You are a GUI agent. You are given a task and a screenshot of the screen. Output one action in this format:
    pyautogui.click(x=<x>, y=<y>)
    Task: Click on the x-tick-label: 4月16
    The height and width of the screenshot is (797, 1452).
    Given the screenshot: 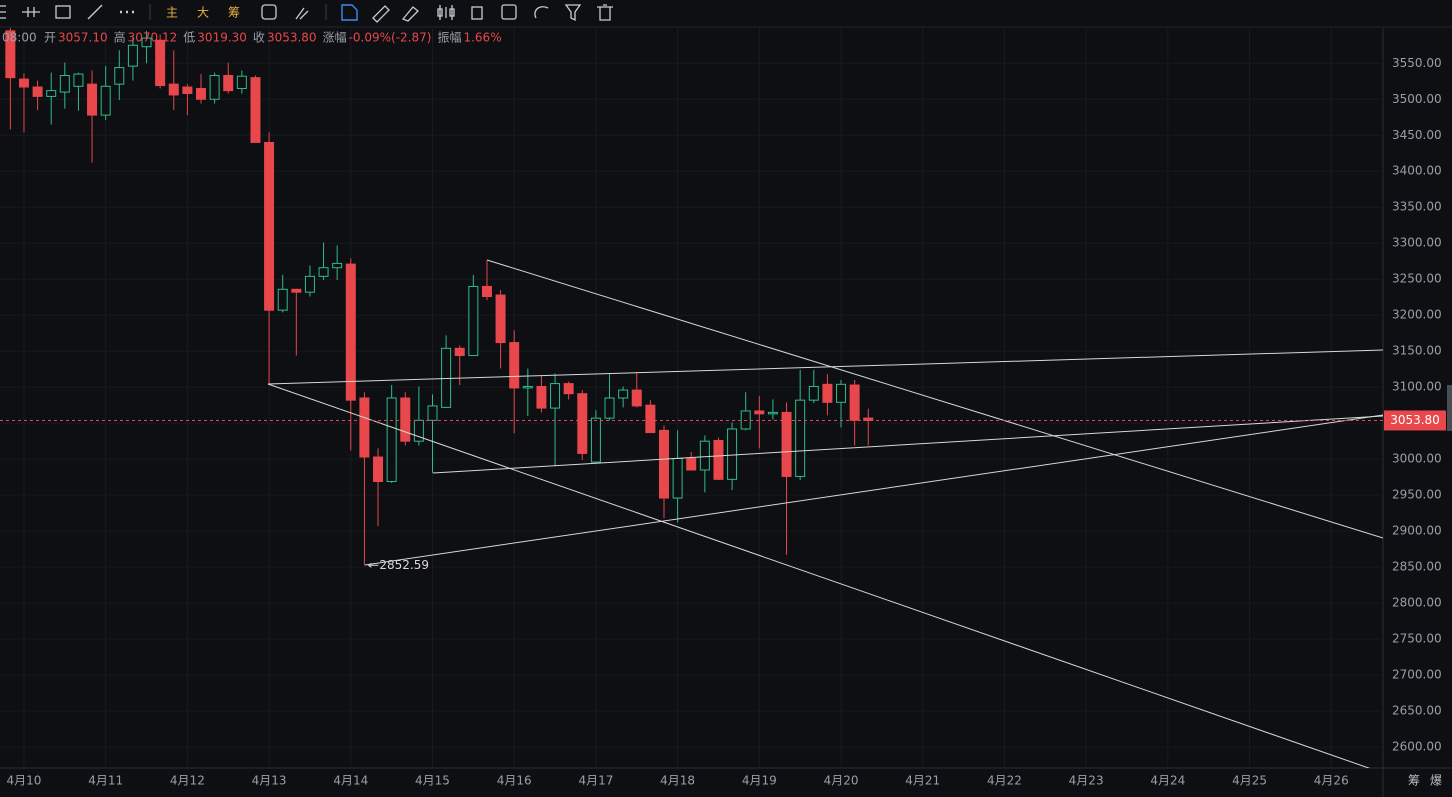 What is the action you would take?
    pyautogui.click(x=514, y=781)
    